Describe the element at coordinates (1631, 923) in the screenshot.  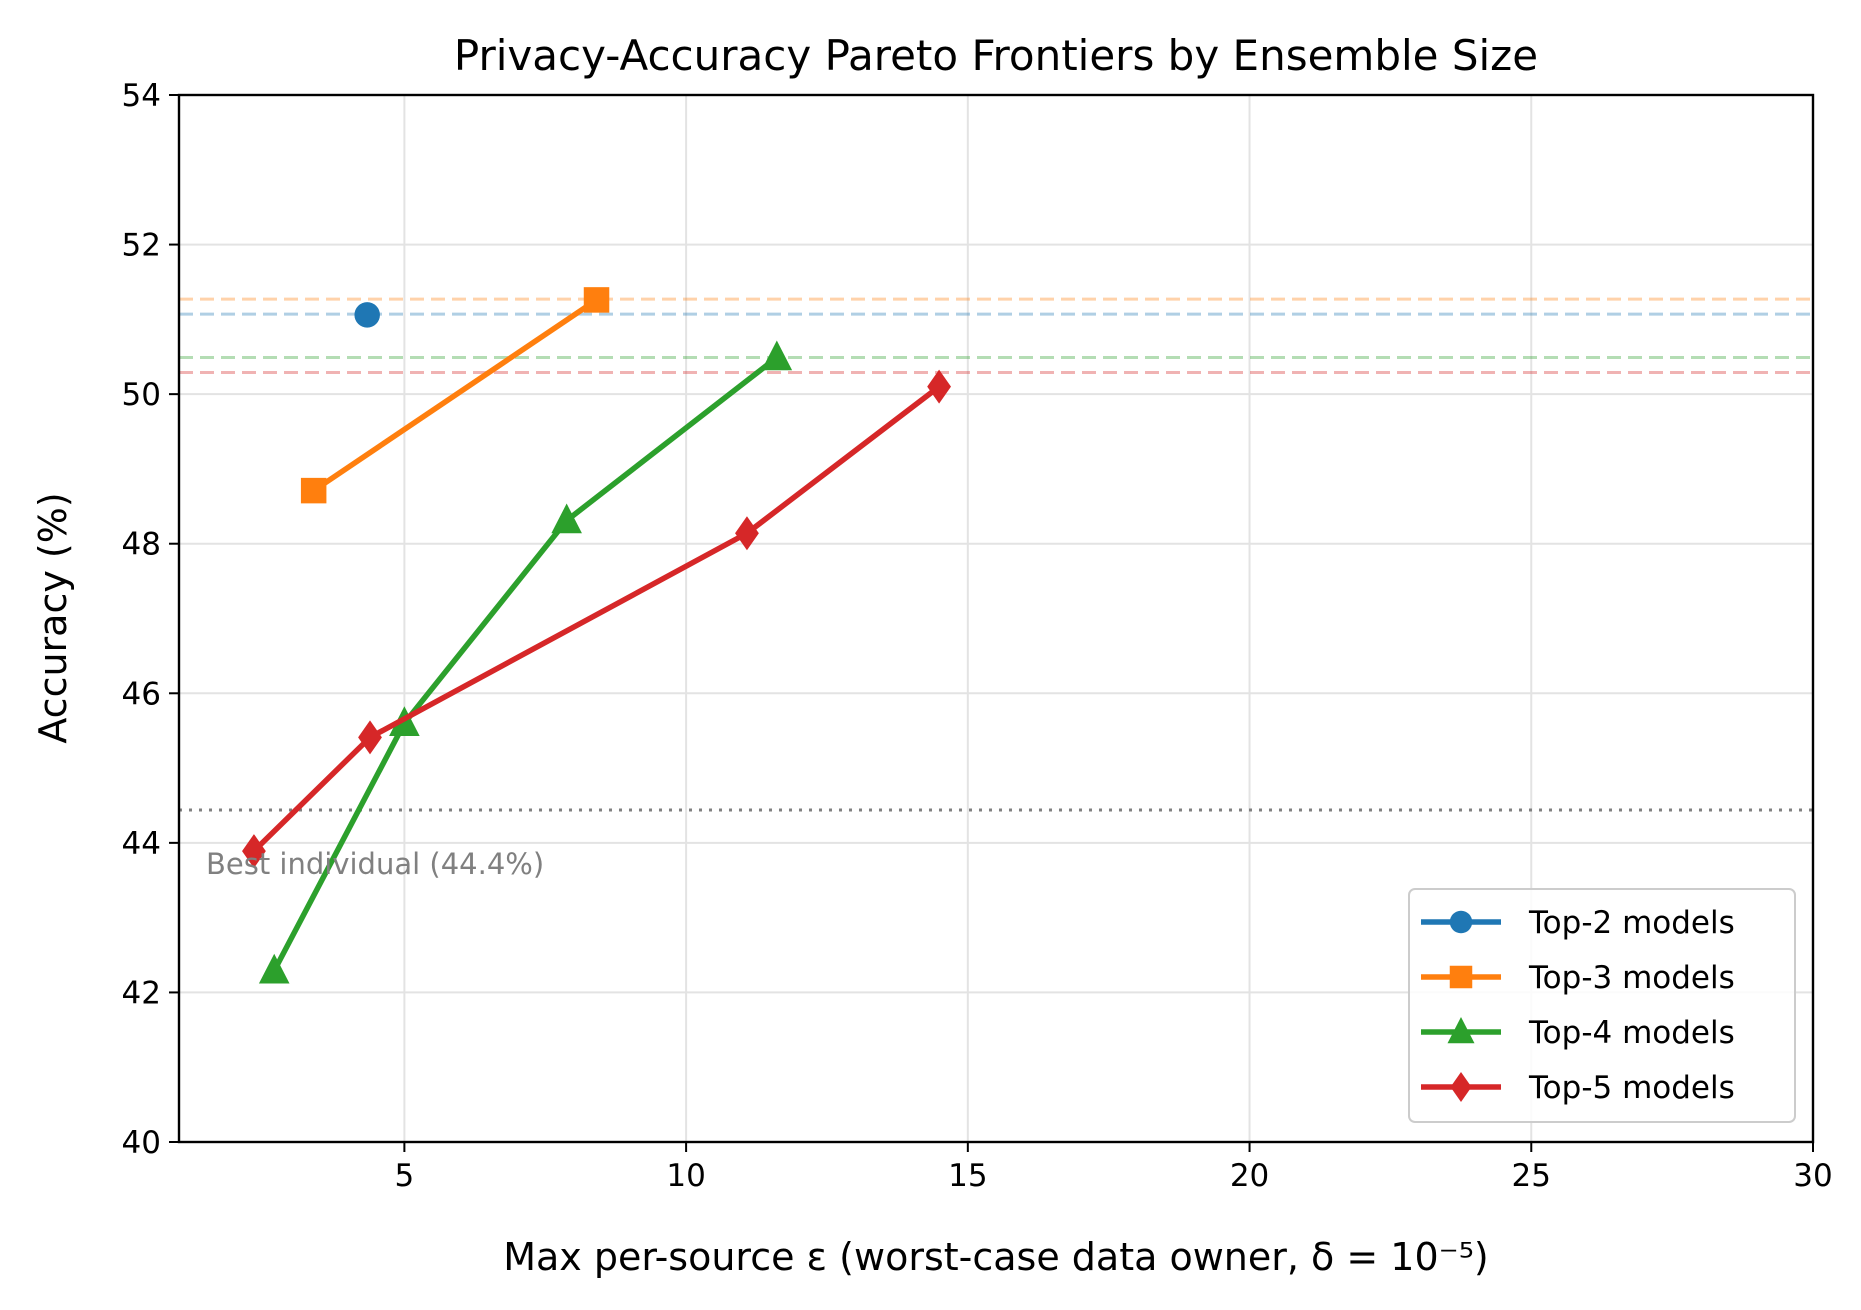
I see `legend-label: Top-2 models` at that location.